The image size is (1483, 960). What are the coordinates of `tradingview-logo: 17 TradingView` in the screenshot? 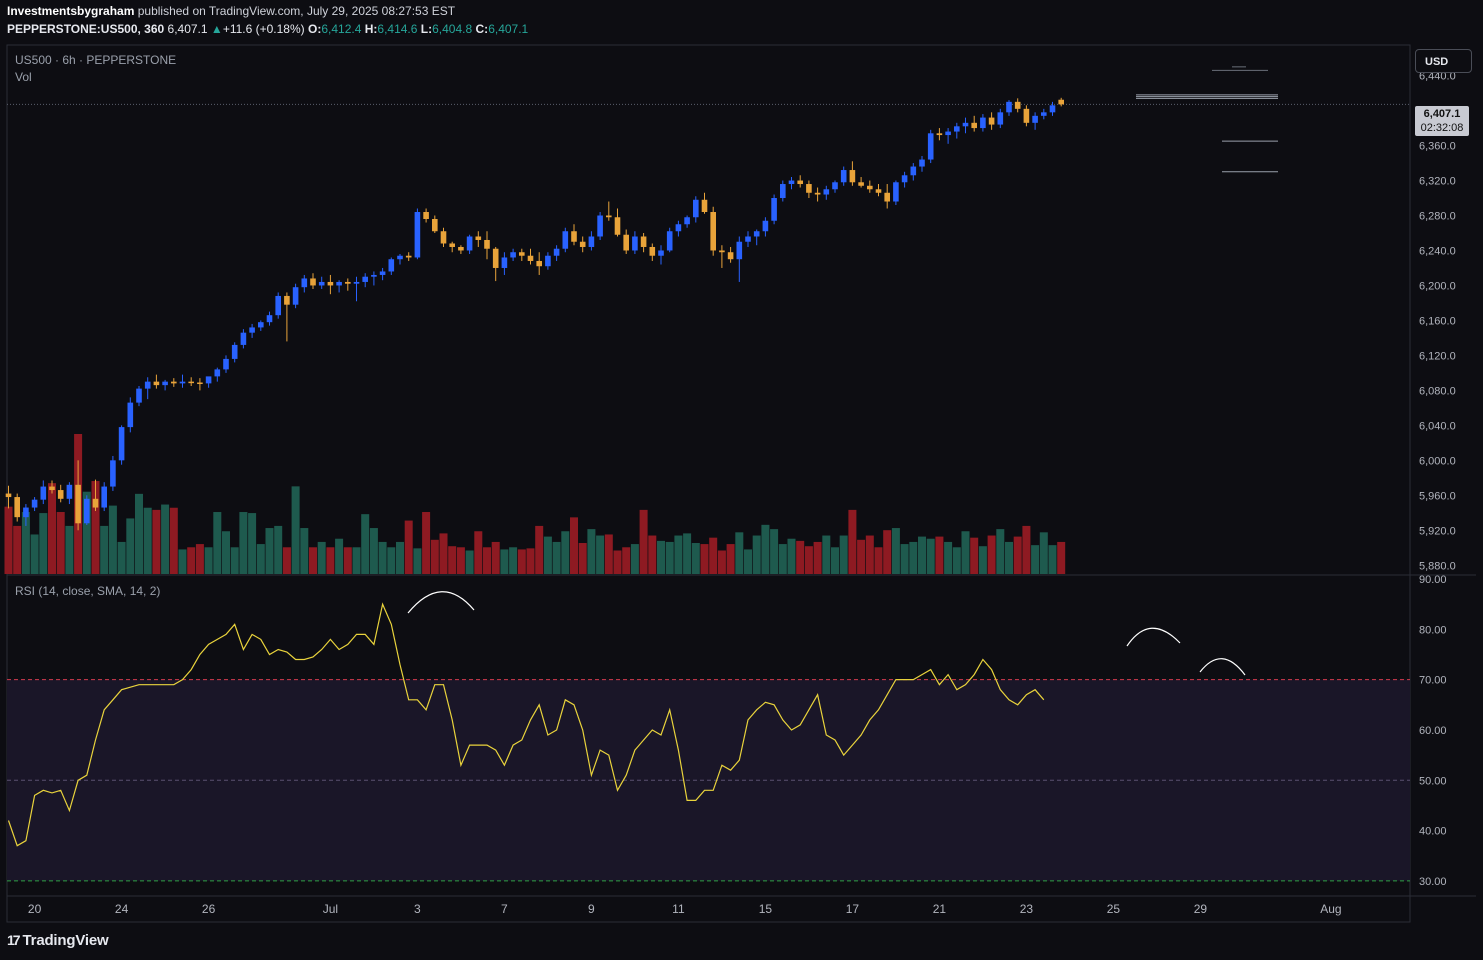 It's located at (58, 940).